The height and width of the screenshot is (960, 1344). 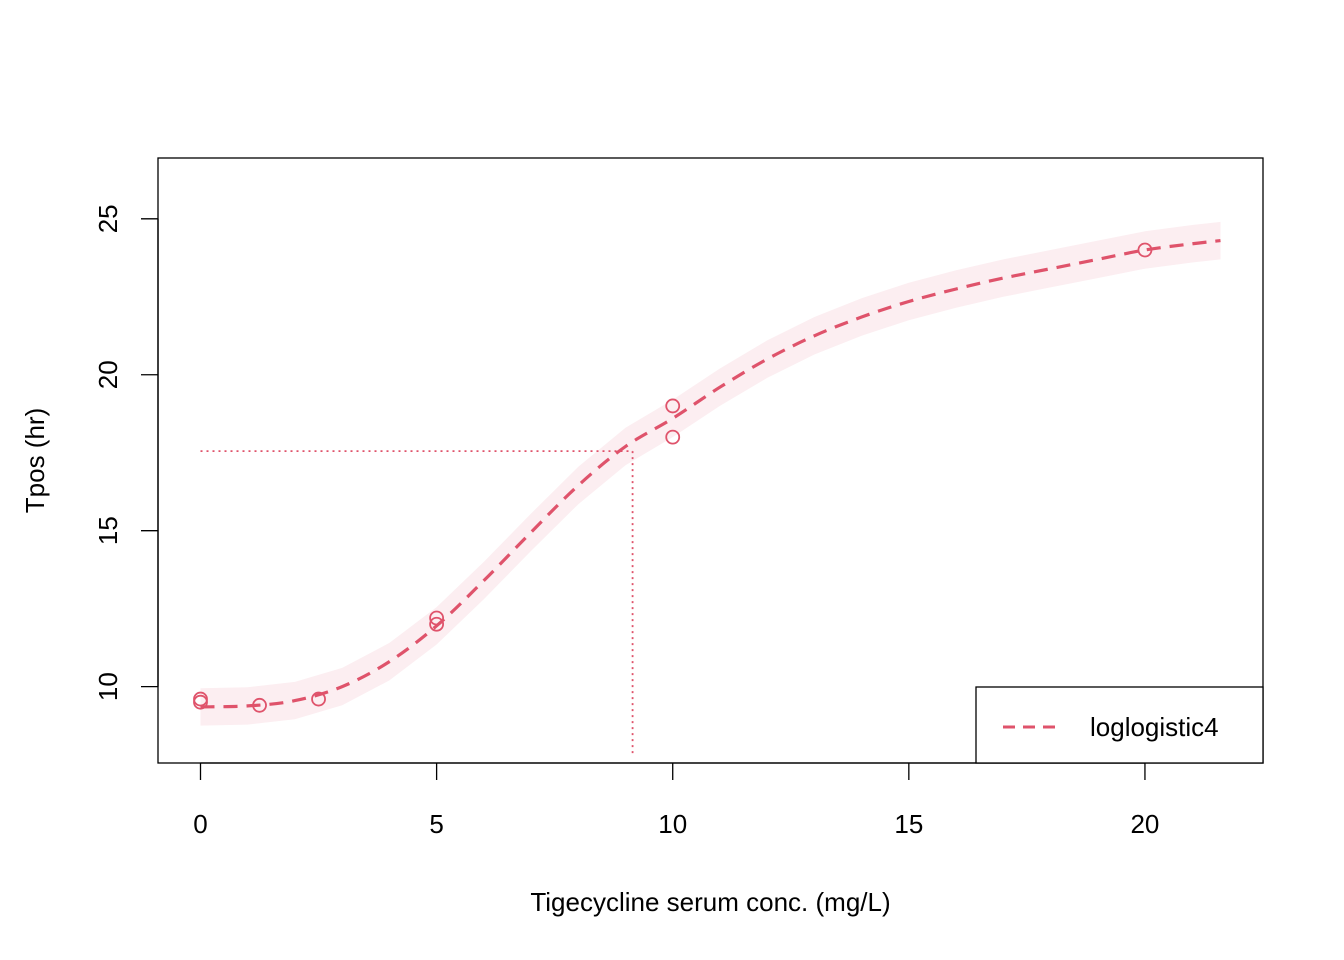 I want to click on x-tick-label: 10, so click(x=672, y=824).